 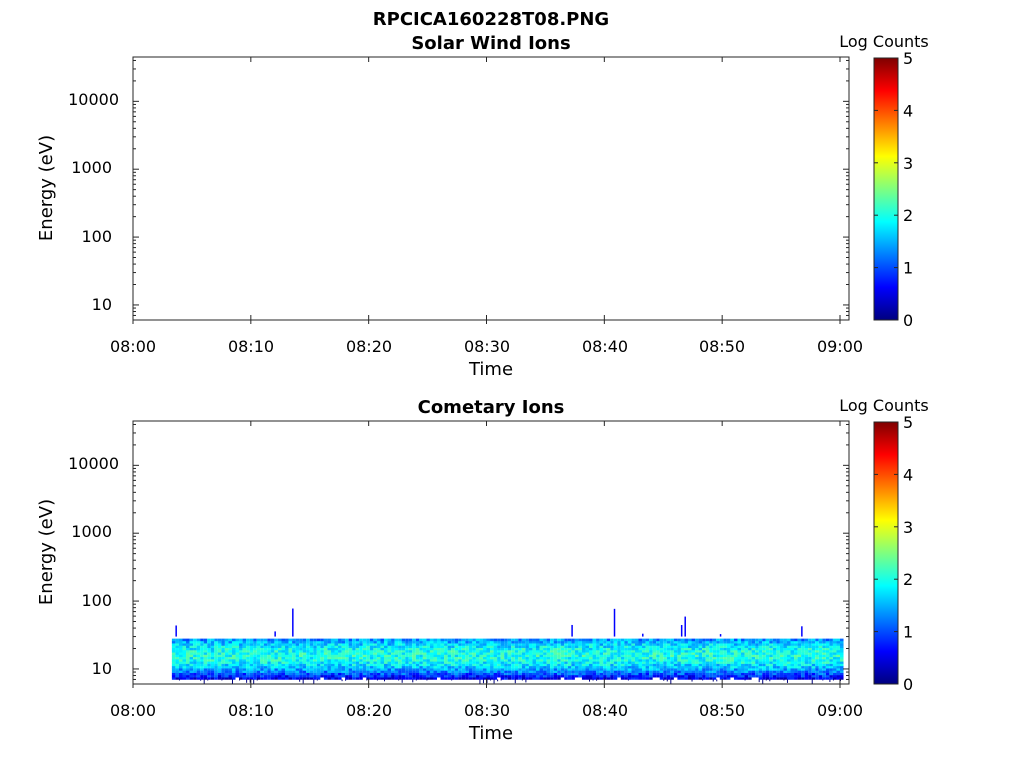 What do you see at coordinates (251, 710) in the screenshot?
I see `x-tick-label: 08:10` at bounding box center [251, 710].